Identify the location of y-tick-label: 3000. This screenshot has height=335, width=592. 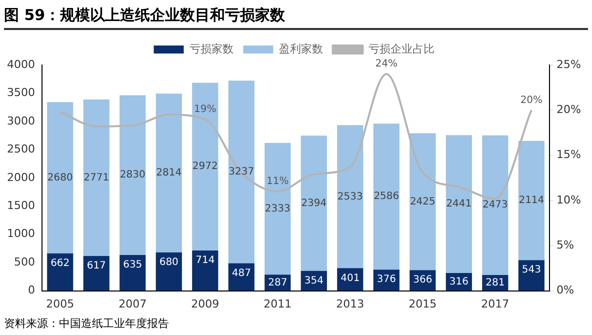
(20, 121).